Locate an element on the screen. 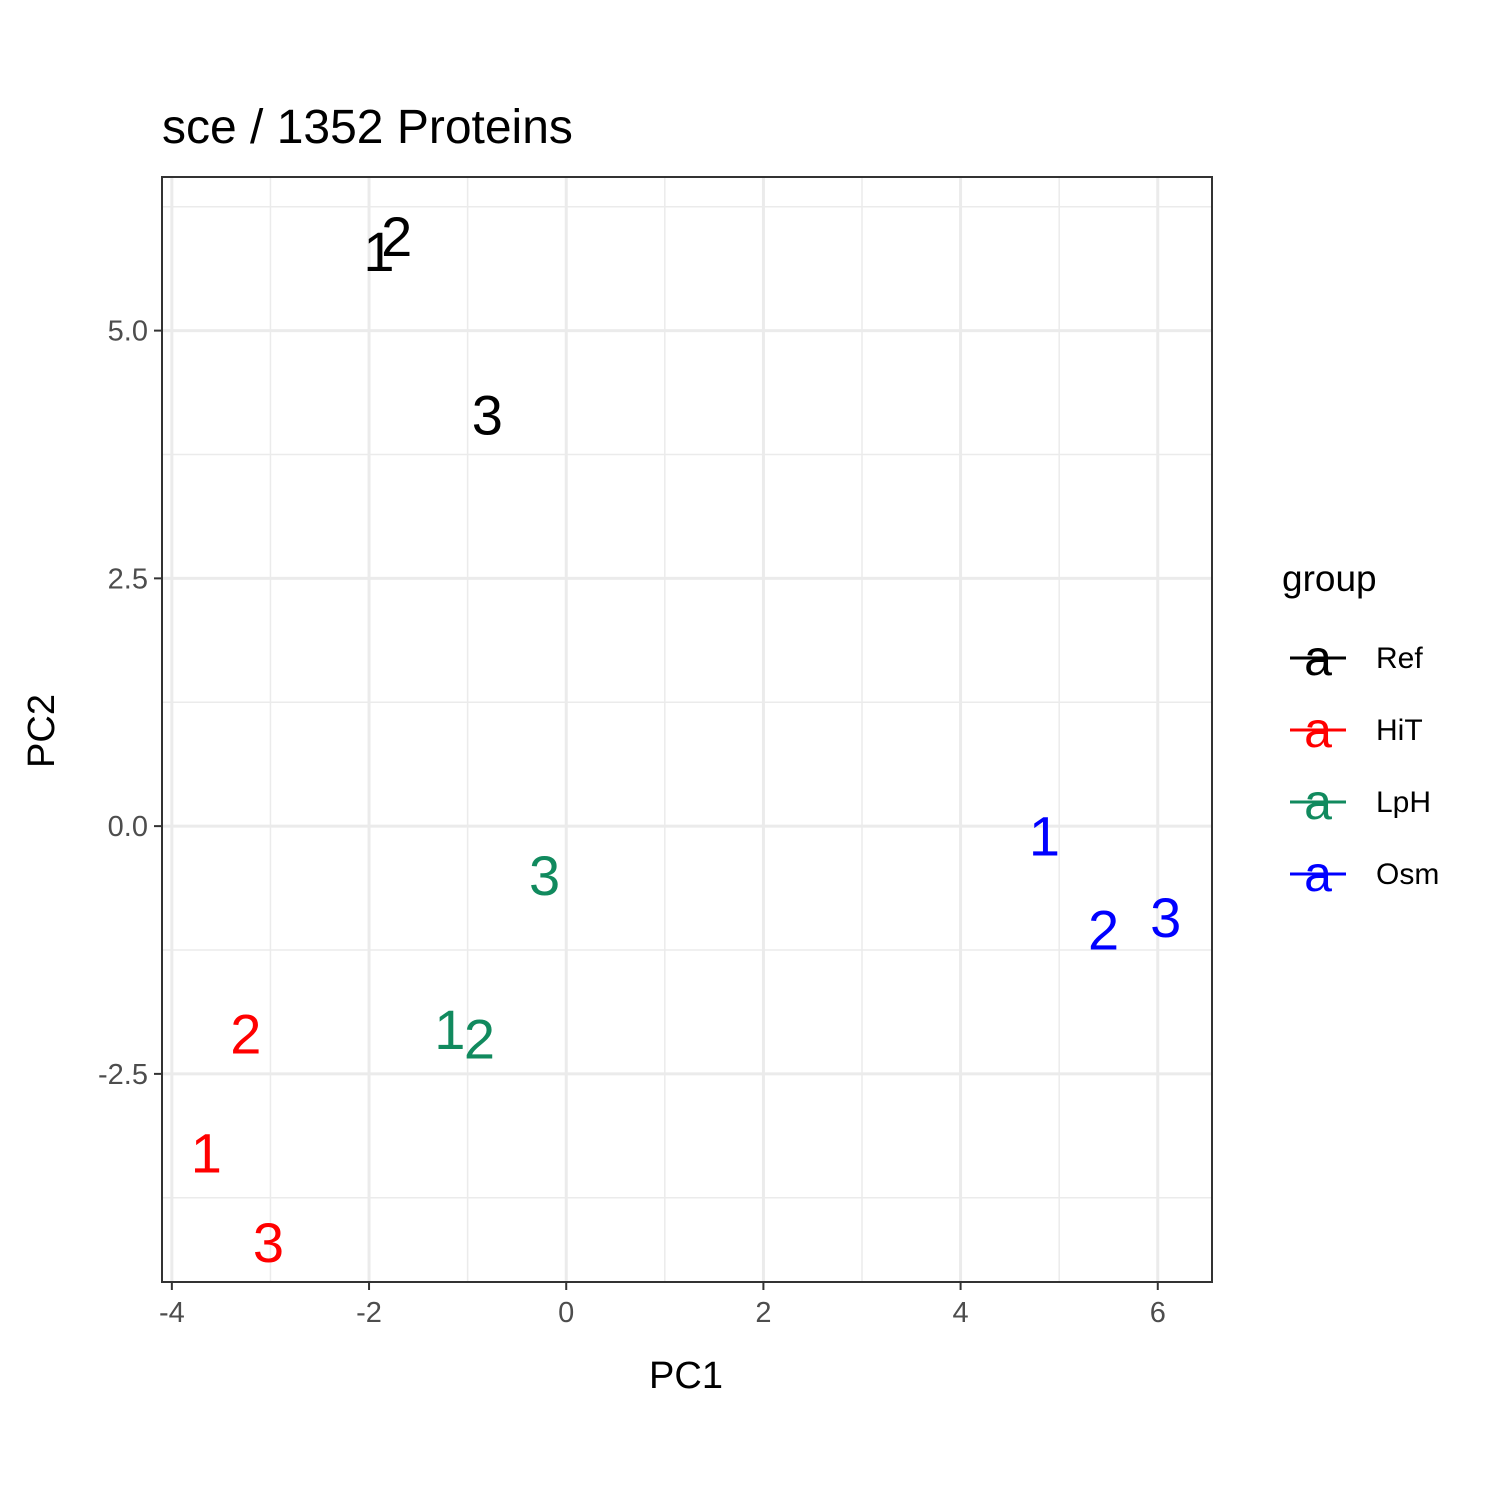 This screenshot has height=1500, width=1500. point-label-ref-3: 3 is located at coordinates (487, 414).